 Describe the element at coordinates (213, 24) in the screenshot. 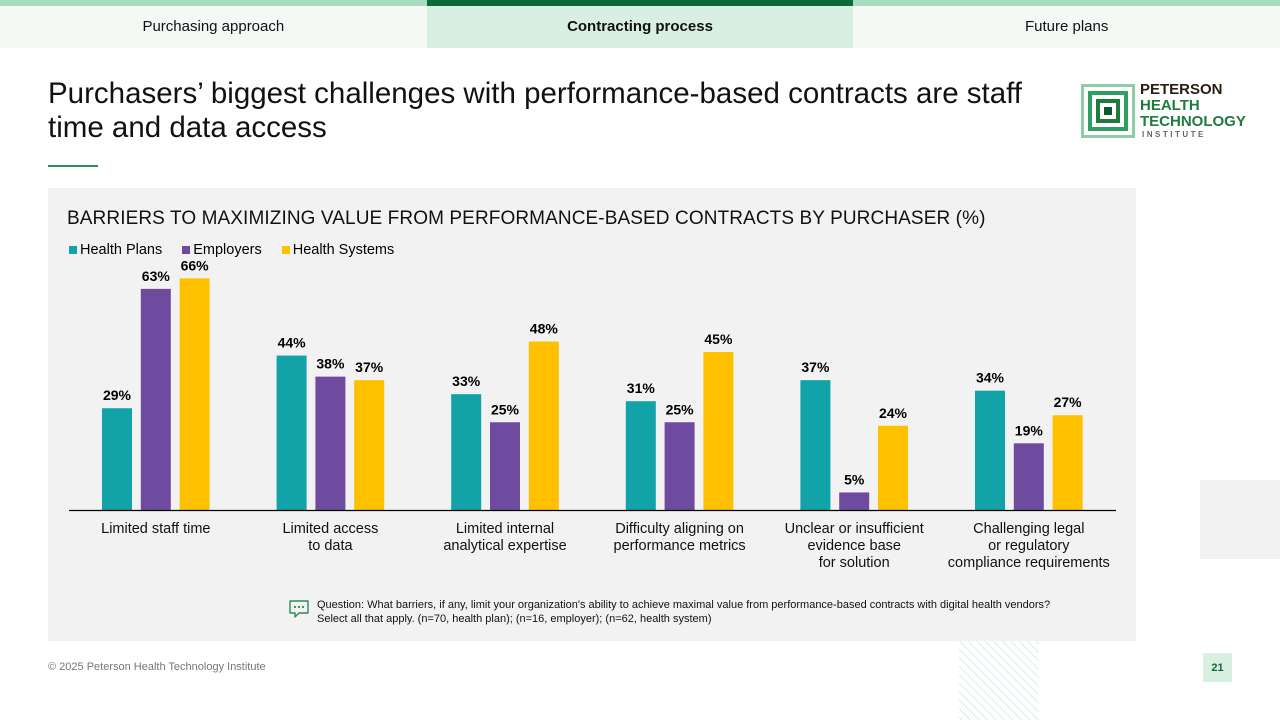

I see `tab-purchasing-approach: Purchasing approach` at that location.